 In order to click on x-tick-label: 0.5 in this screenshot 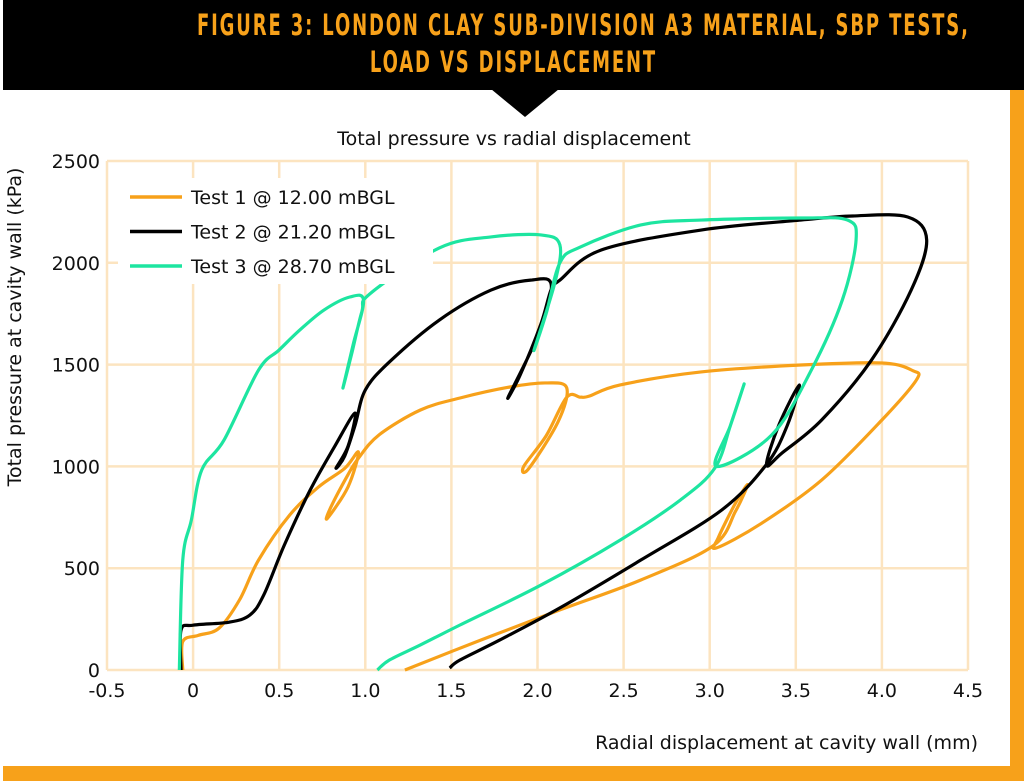, I will do `click(279, 691)`.